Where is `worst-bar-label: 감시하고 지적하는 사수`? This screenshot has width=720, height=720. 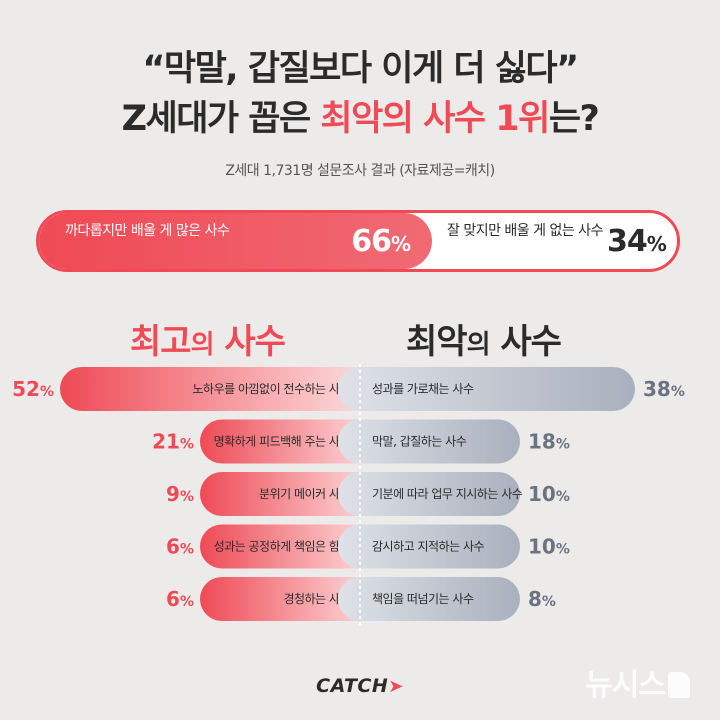 worst-bar-label: 감시하고 지적하는 사수 is located at coordinates (428, 547).